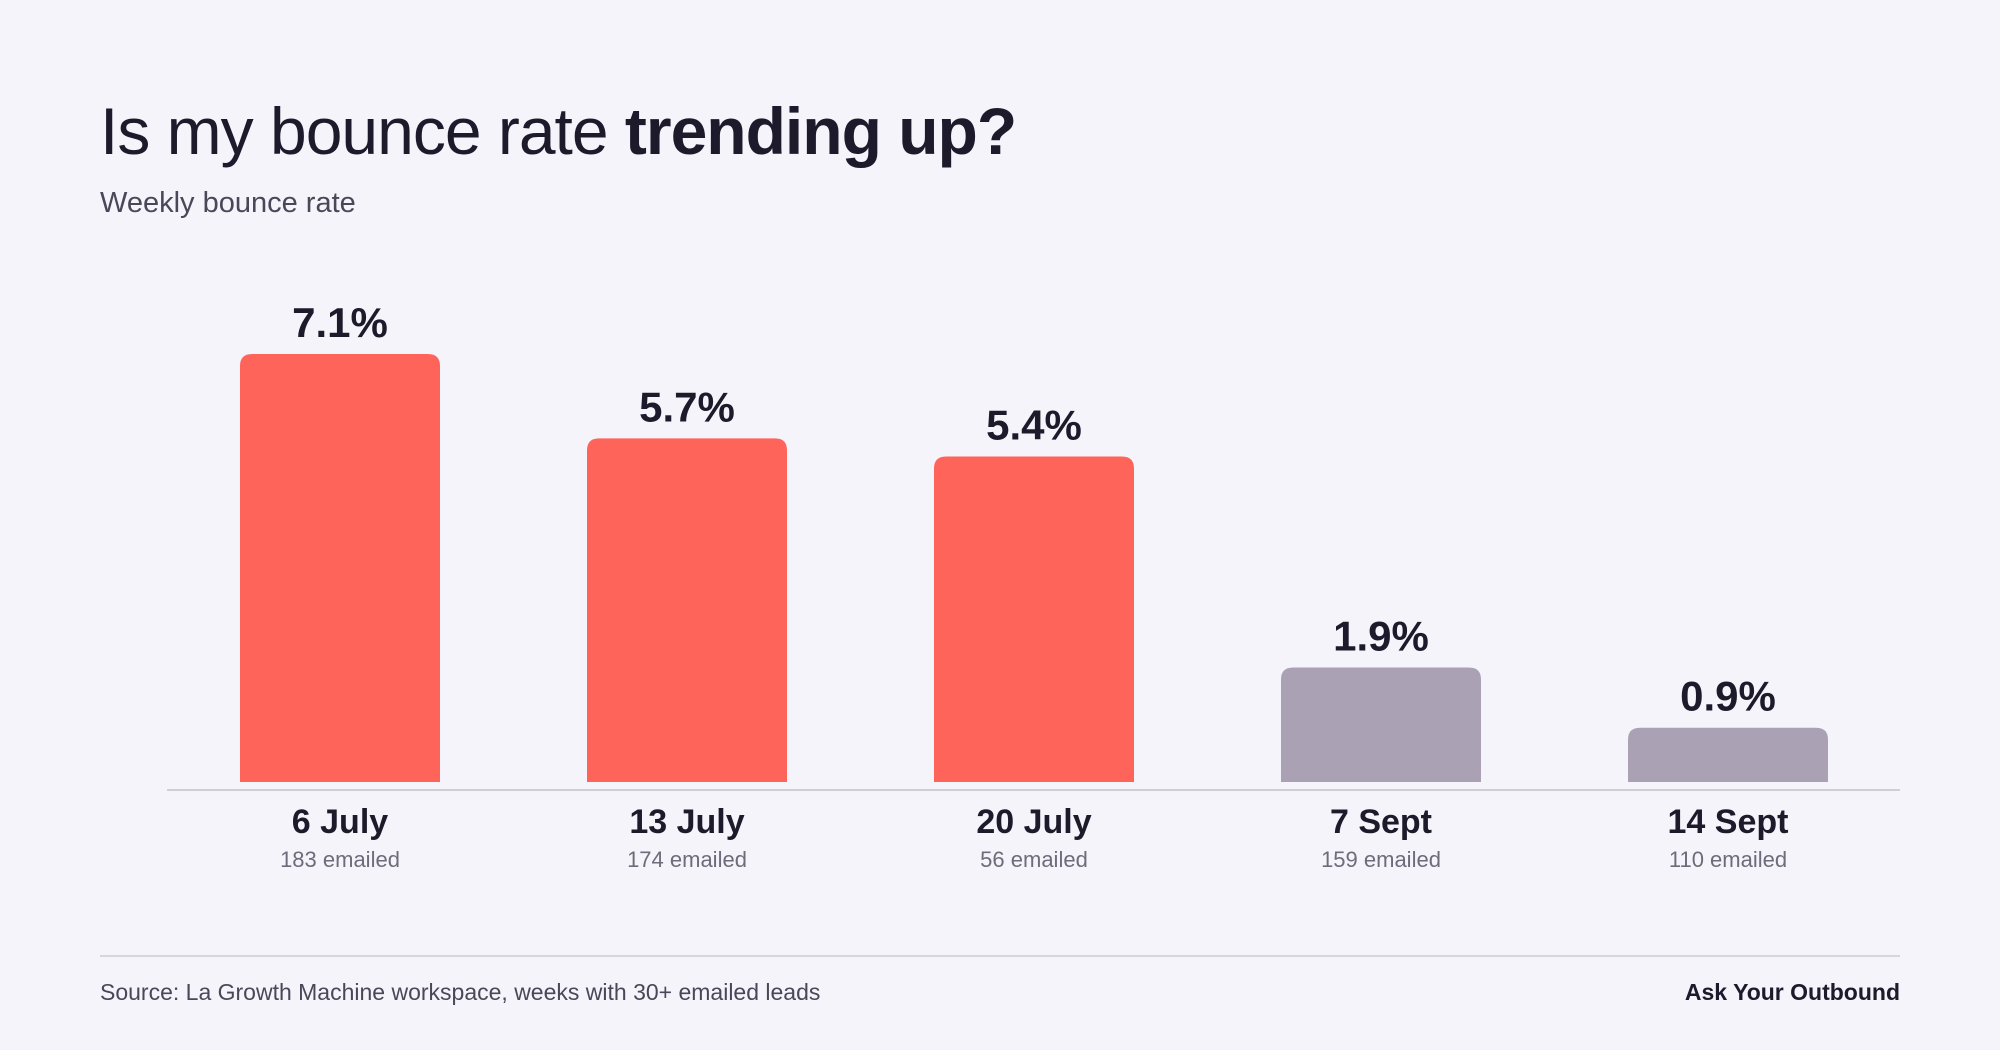  What do you see at coordinates (340, 859) in the screenshot?
I see `category-sublabel: 183 emailed` at bounding box center [340, 859].